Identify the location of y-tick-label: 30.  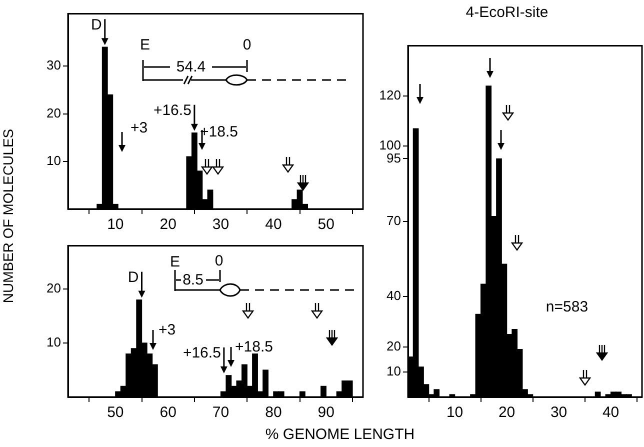
(53, 65).